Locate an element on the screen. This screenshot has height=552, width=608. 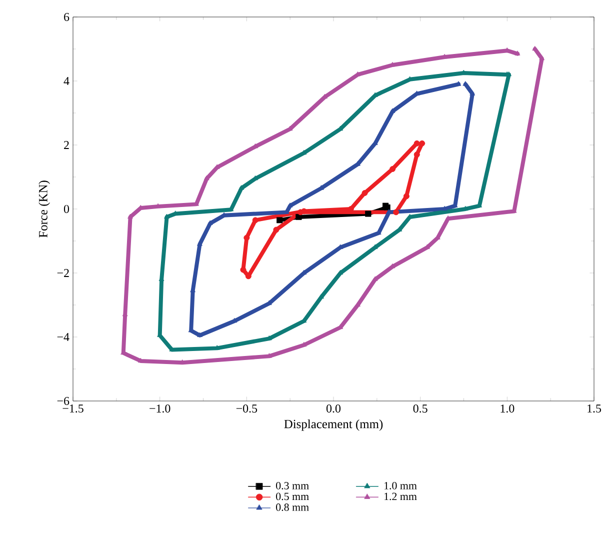
x-tick-label: 0.5 is located at coordinates (420, 408).